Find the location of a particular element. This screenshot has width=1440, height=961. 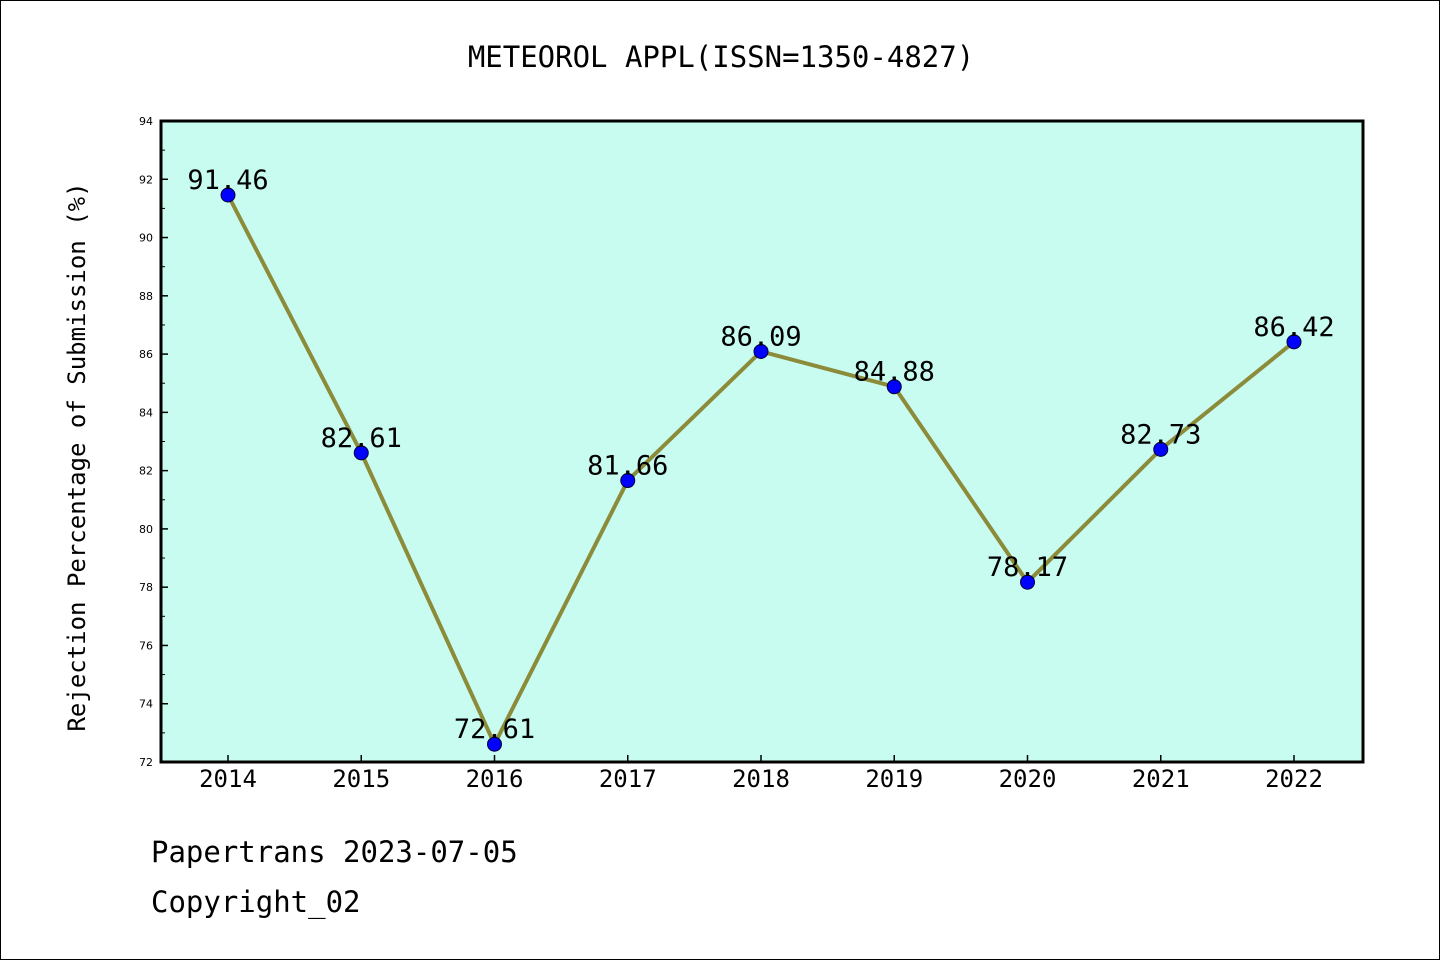

y-tick-label: 84 is located at coordinates (146, 412).